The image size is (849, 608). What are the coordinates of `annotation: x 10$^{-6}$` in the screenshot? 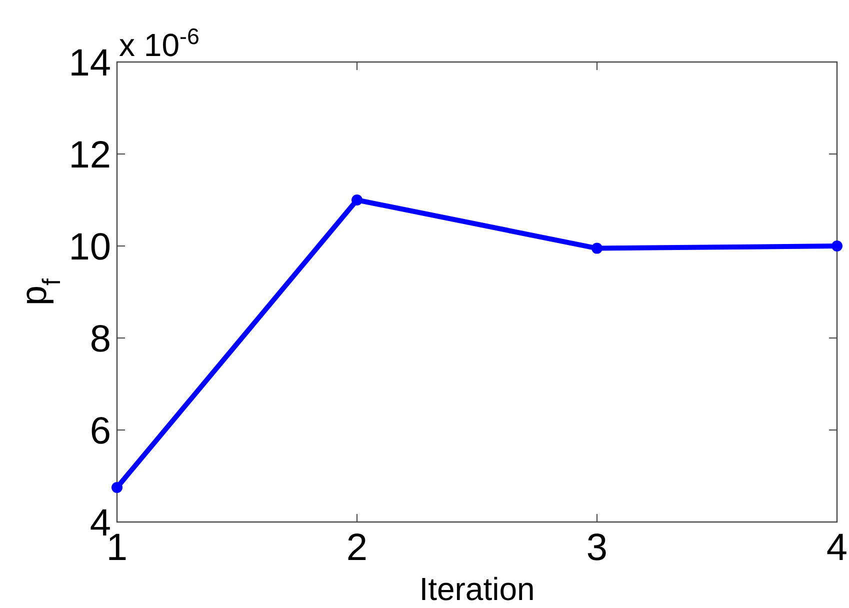 It's located at (159, 43).